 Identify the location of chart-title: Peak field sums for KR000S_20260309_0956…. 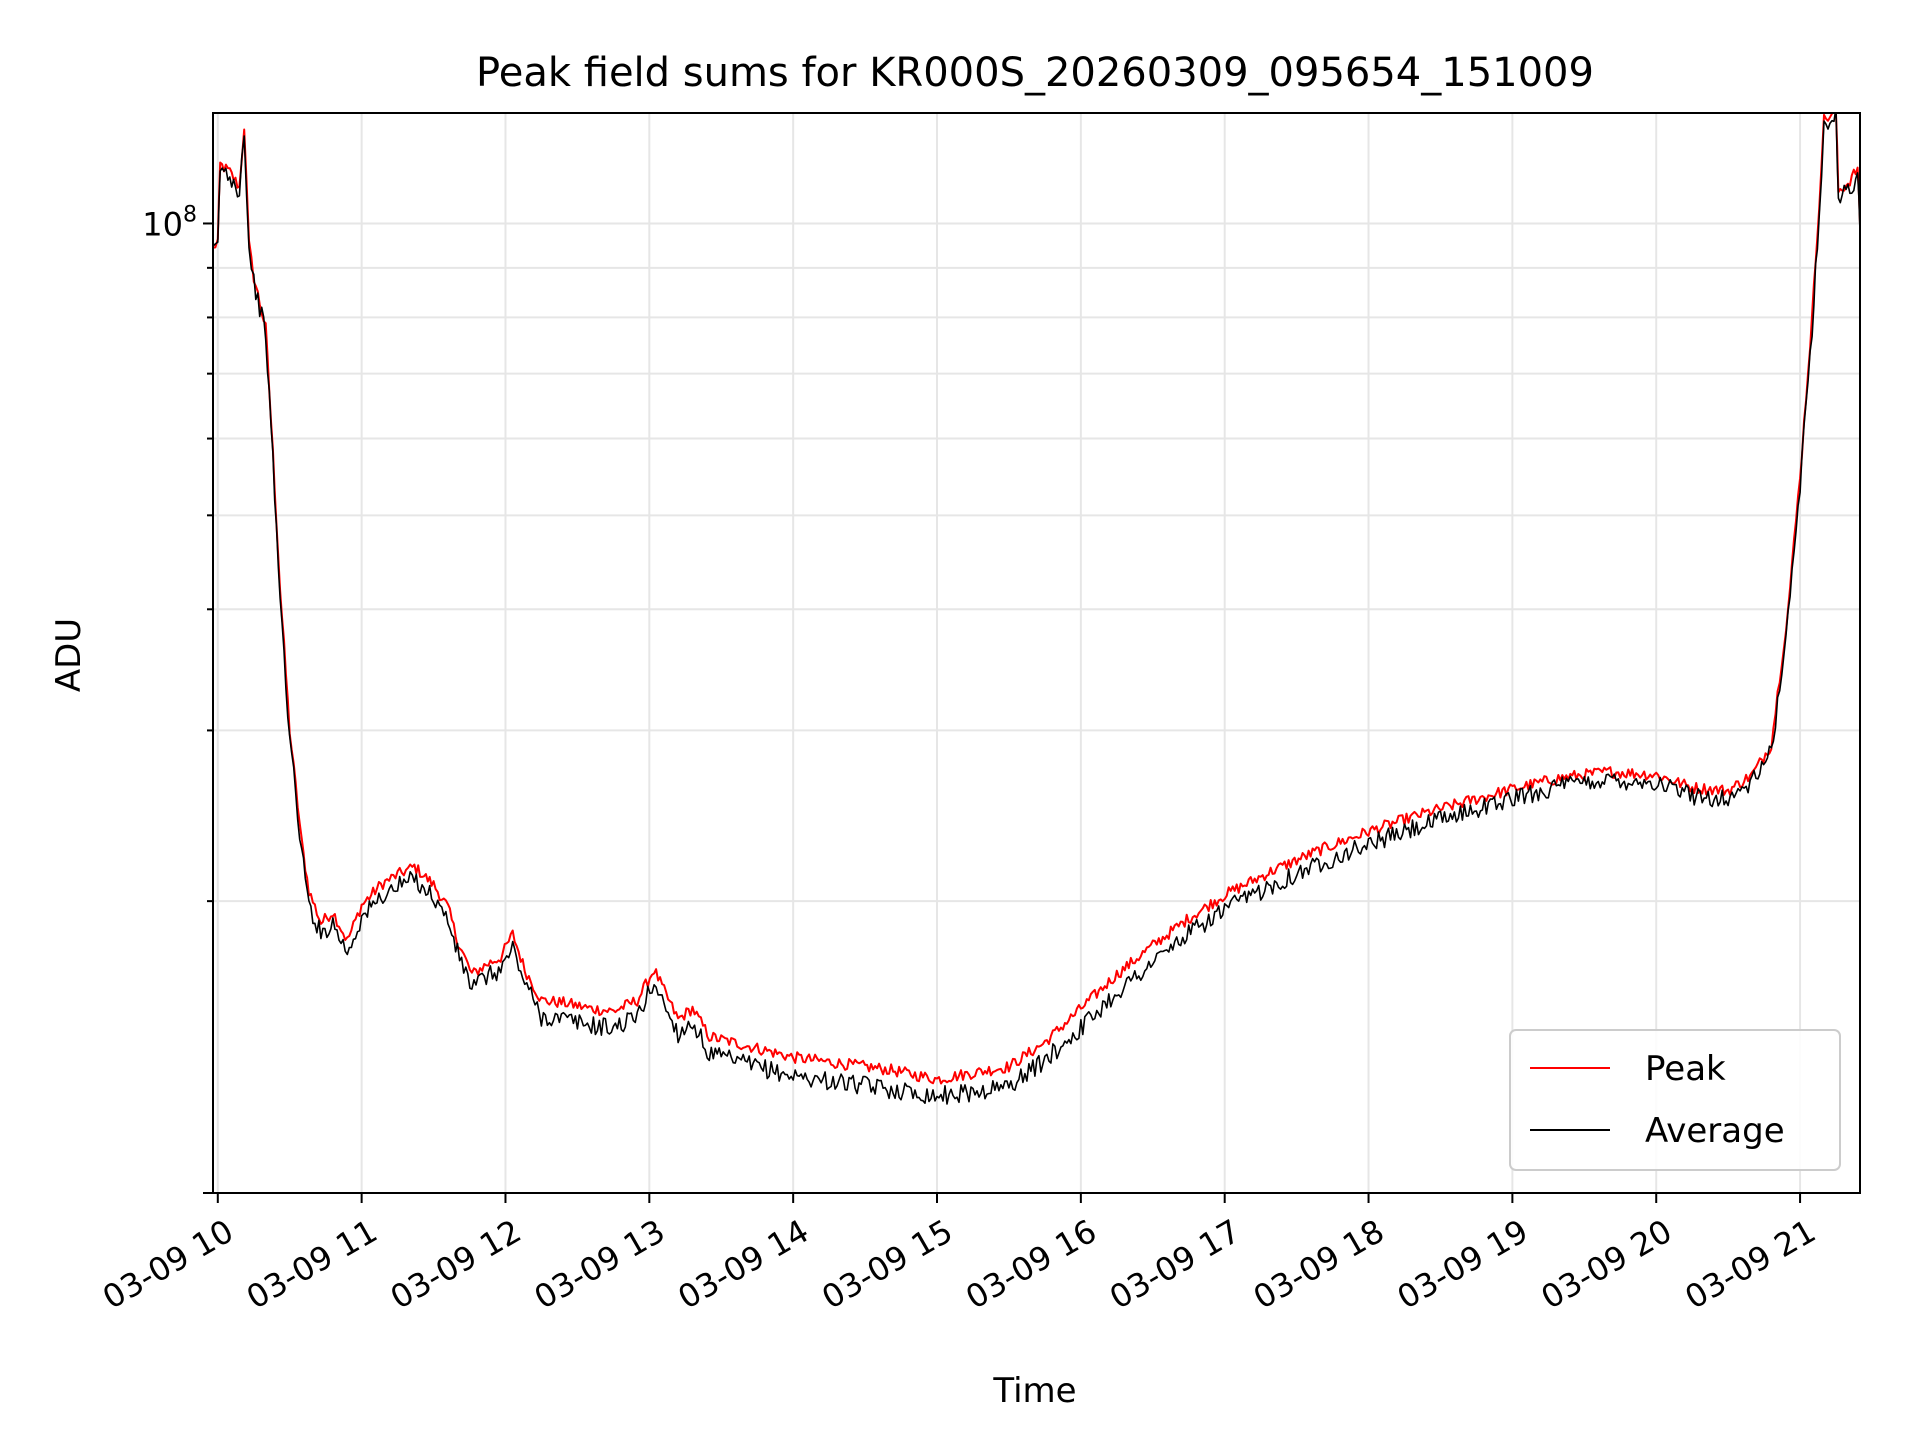
(1035, 73).